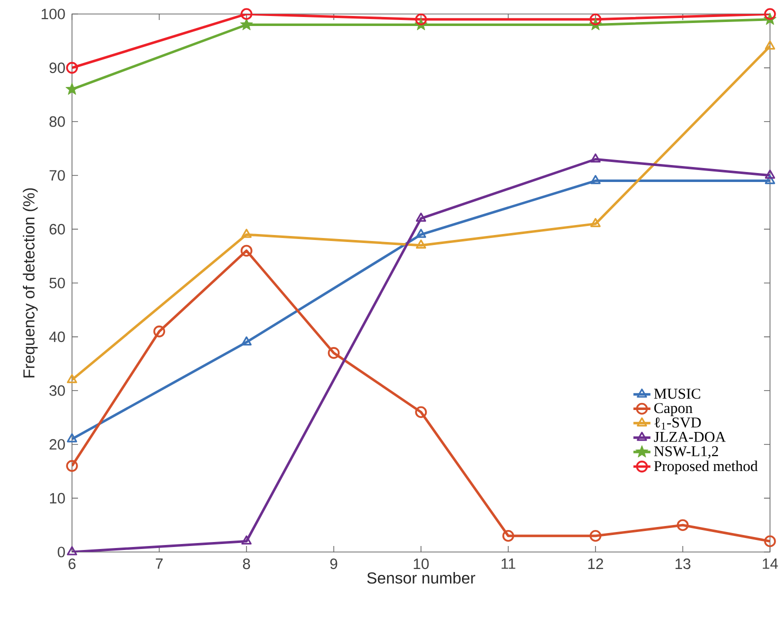  Describe the element at coordinates (53, 14) in the screenshot. I see `y-tick-label: 100` at that location.